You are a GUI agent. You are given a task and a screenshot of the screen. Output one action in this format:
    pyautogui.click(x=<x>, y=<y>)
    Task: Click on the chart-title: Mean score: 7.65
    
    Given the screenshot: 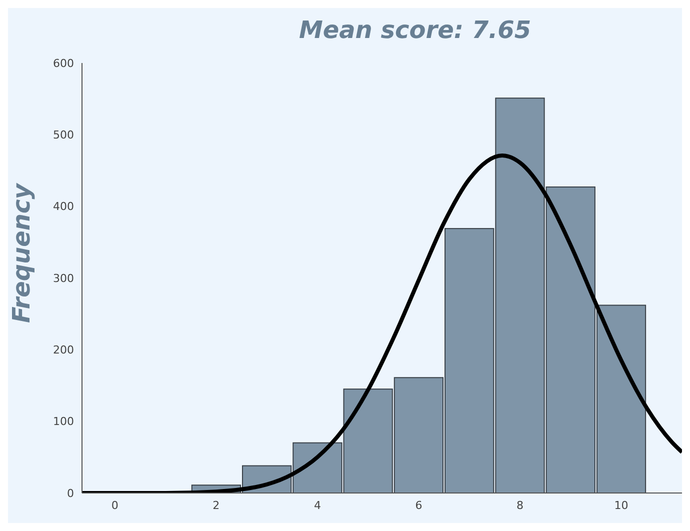 What is the action you would take?
    pyautogui.click(x=415, y=30)
    